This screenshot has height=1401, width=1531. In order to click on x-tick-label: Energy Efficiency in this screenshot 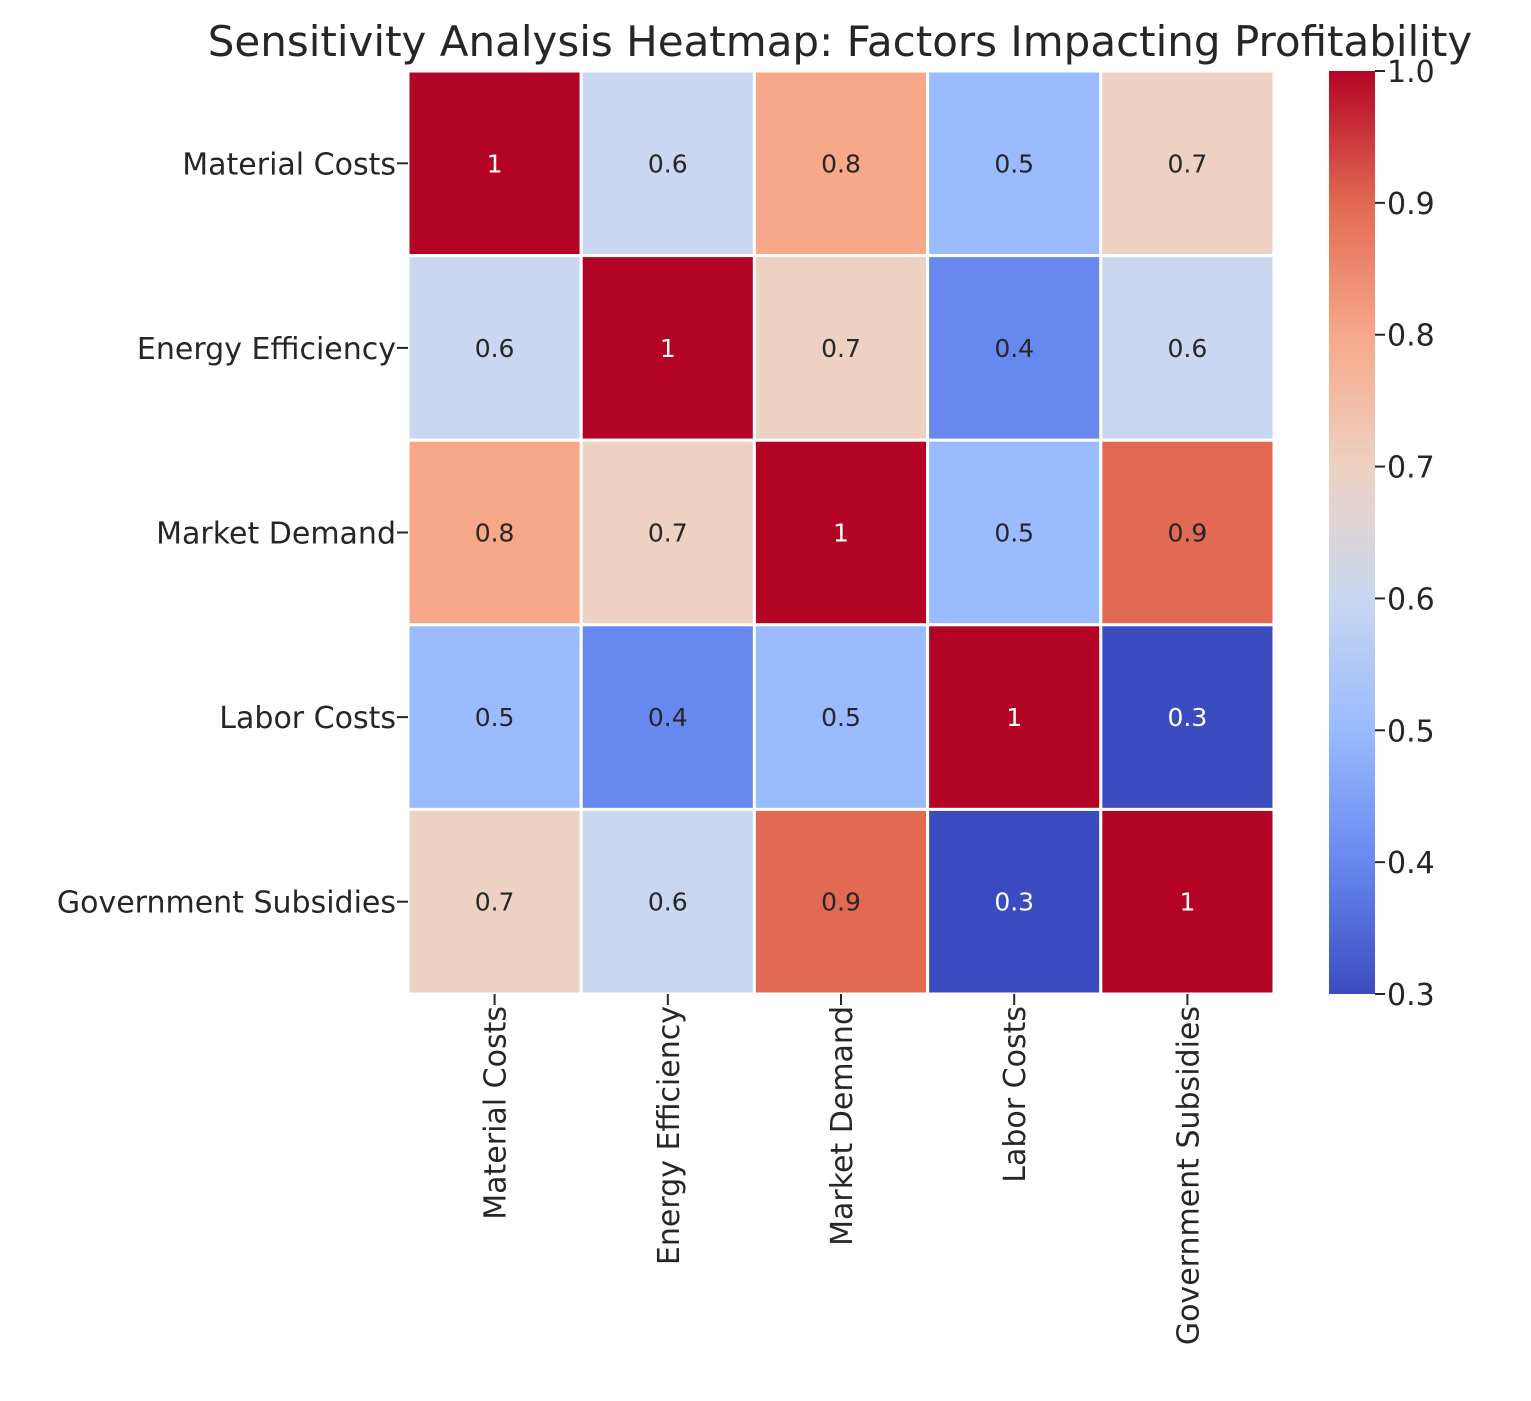, I will do `click(669, 1135)`.